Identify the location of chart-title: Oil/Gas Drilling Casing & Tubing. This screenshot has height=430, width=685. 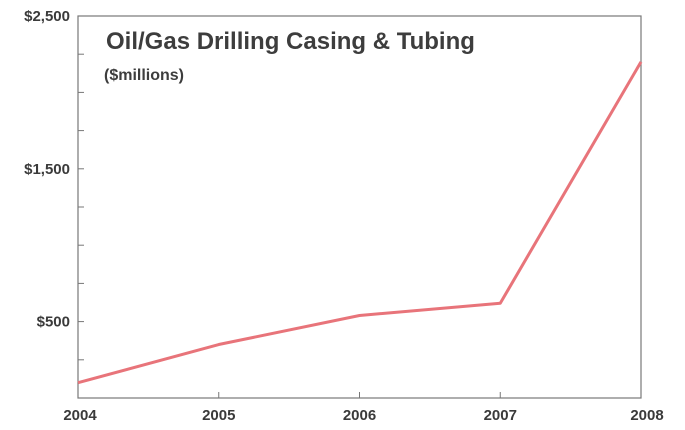
(290, 41).